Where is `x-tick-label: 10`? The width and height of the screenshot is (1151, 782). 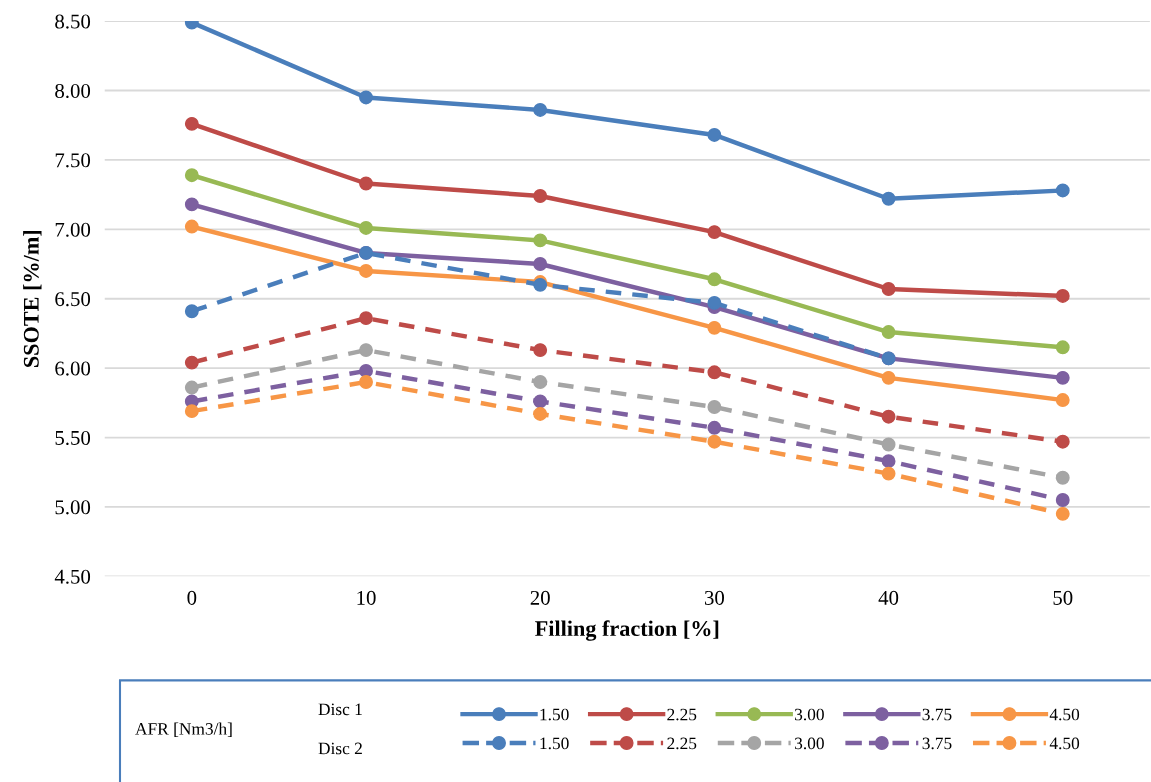
x-tick-label: 10 is located at coordinates (366, 597).